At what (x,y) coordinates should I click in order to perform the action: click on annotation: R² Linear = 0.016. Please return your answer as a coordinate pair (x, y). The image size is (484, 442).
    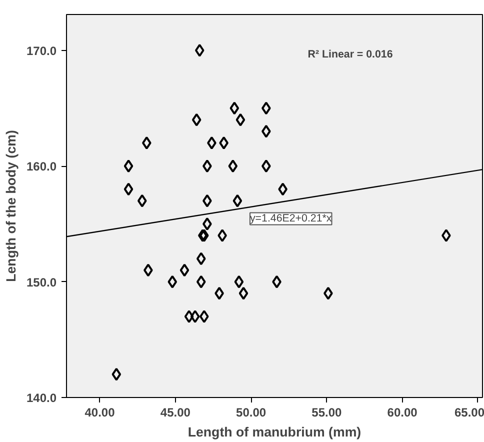
    Looking at the image, I should click on (350, 54).